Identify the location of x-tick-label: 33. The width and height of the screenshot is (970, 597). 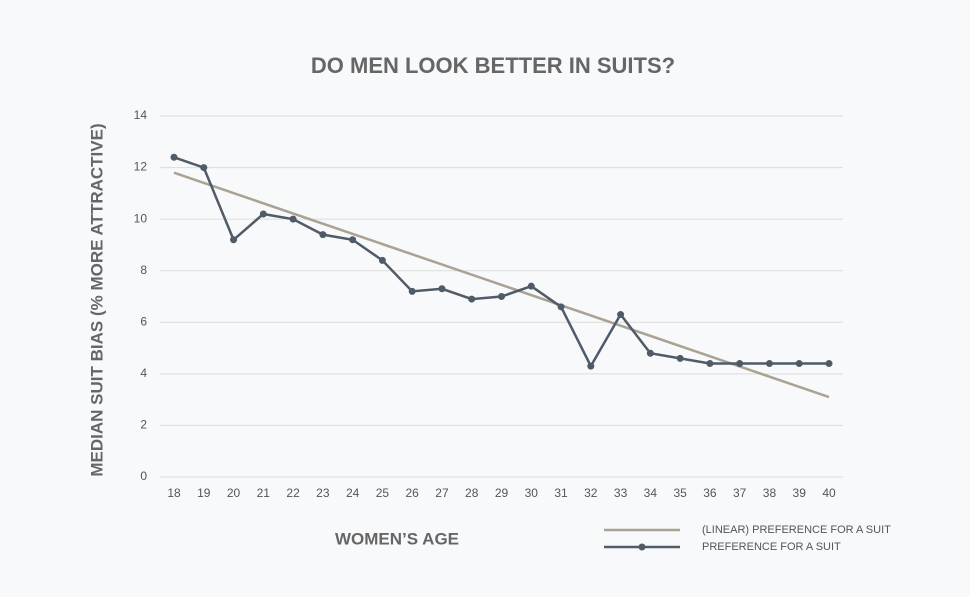
(621, 493).